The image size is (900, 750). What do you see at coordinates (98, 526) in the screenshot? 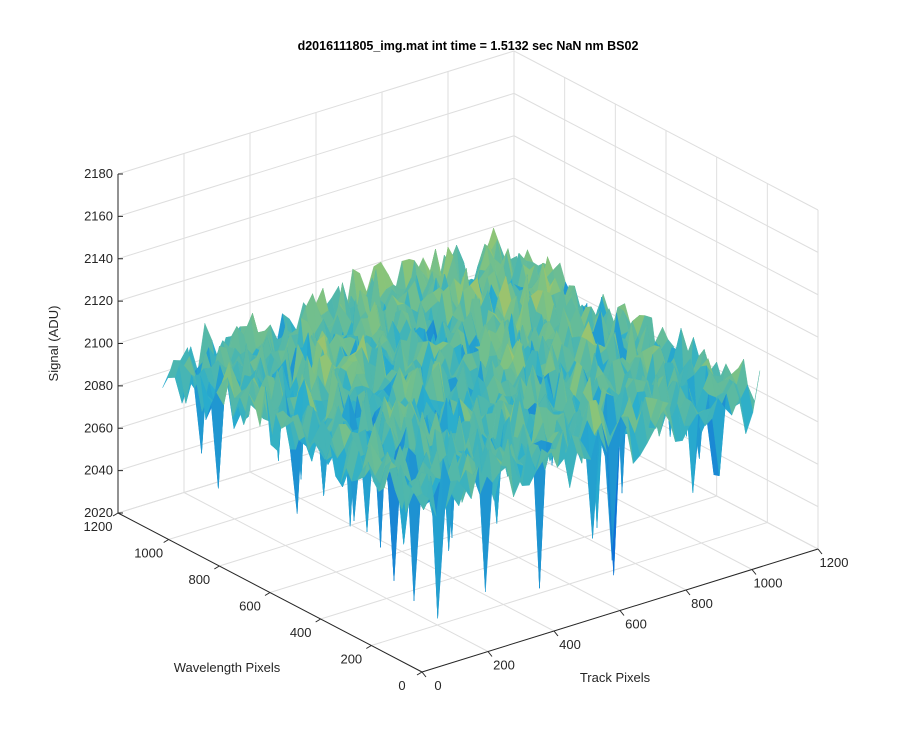
I see `y-tick-label: 1200` at bounding box center [98, 526].